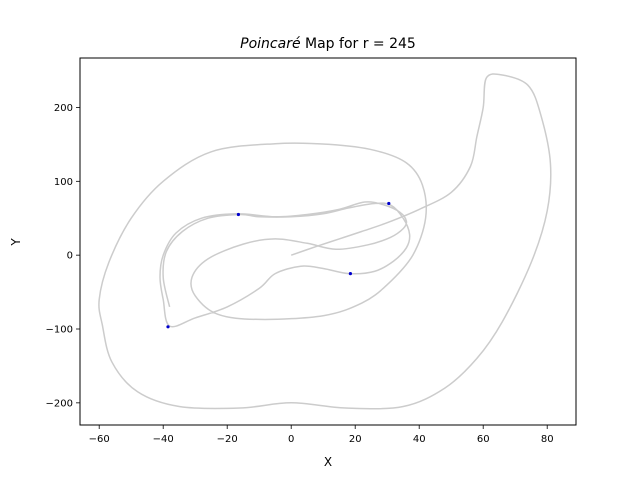 The width and height of the screenshot is (640, 478). What do you see at coordinates (16, 242) in the screenshot?
I see `y-axis-title: Y` at bounding box center [16, 242].